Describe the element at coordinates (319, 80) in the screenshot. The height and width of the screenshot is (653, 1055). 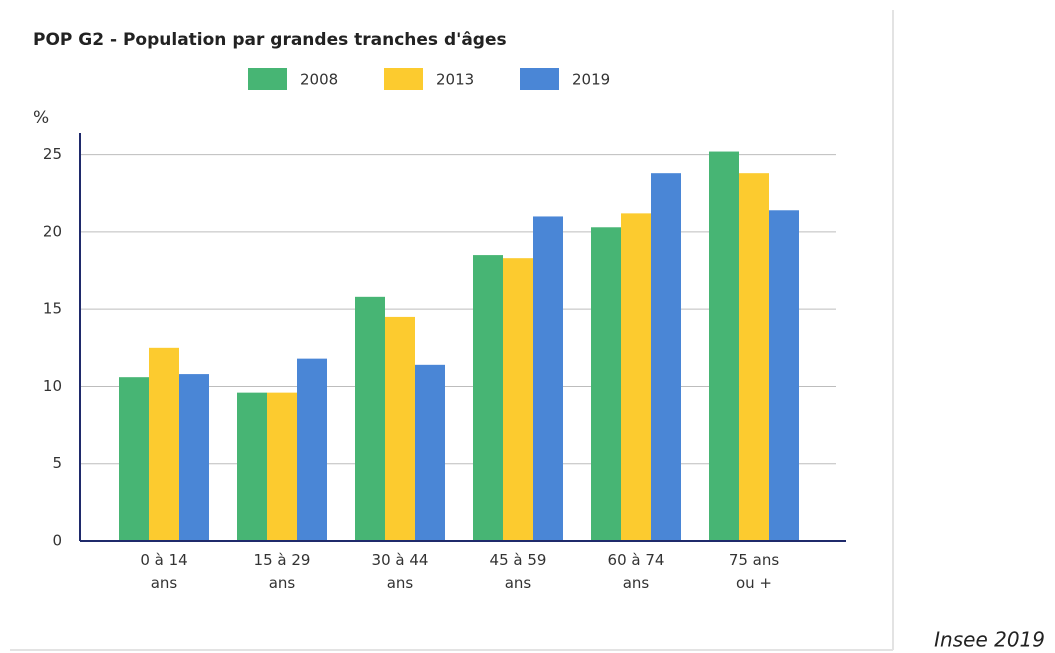
I see `legend-label: 2008` at that location.